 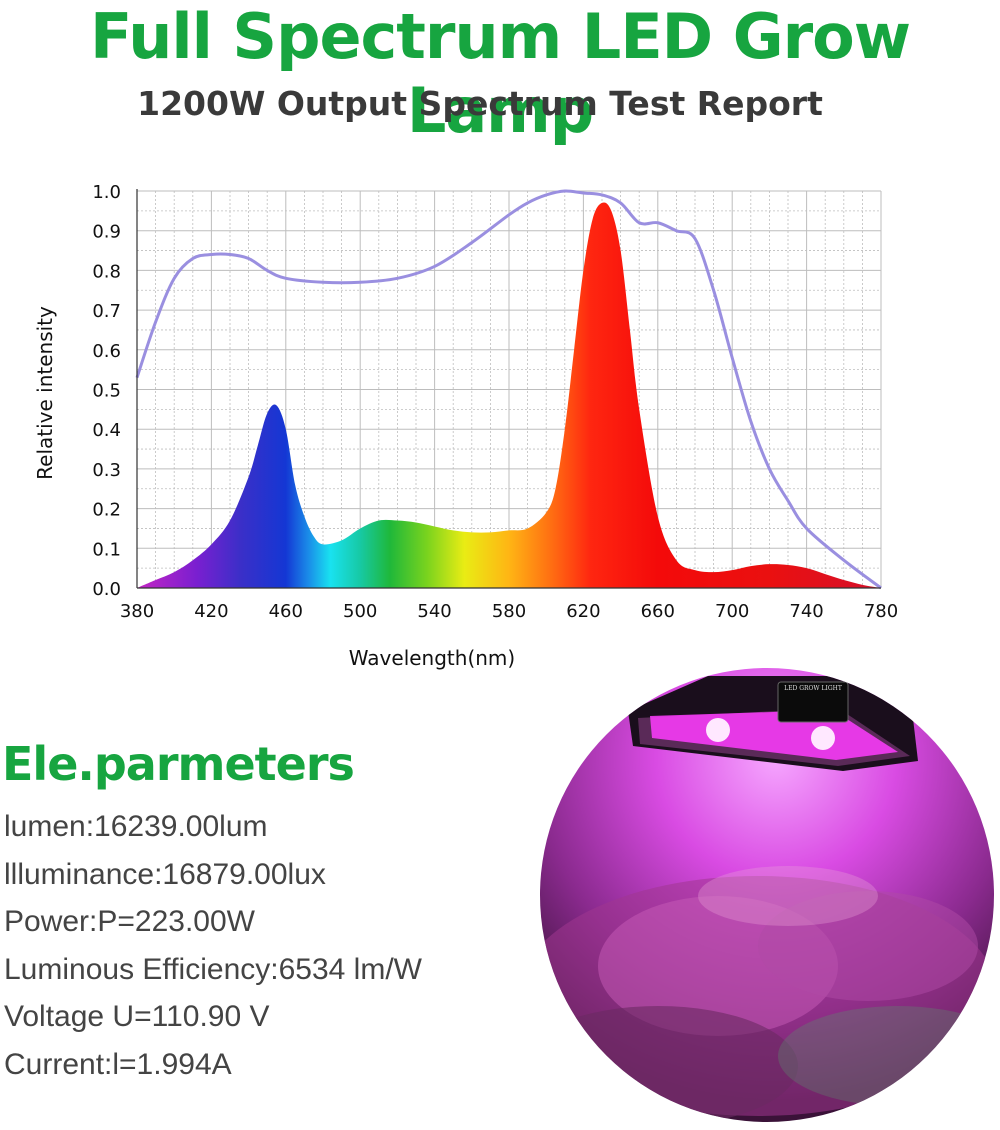 What do you see at coordinates (106, 510) in the screenshot?
I see `y-tick-label: 0.2` at bounding box center [106, 510].